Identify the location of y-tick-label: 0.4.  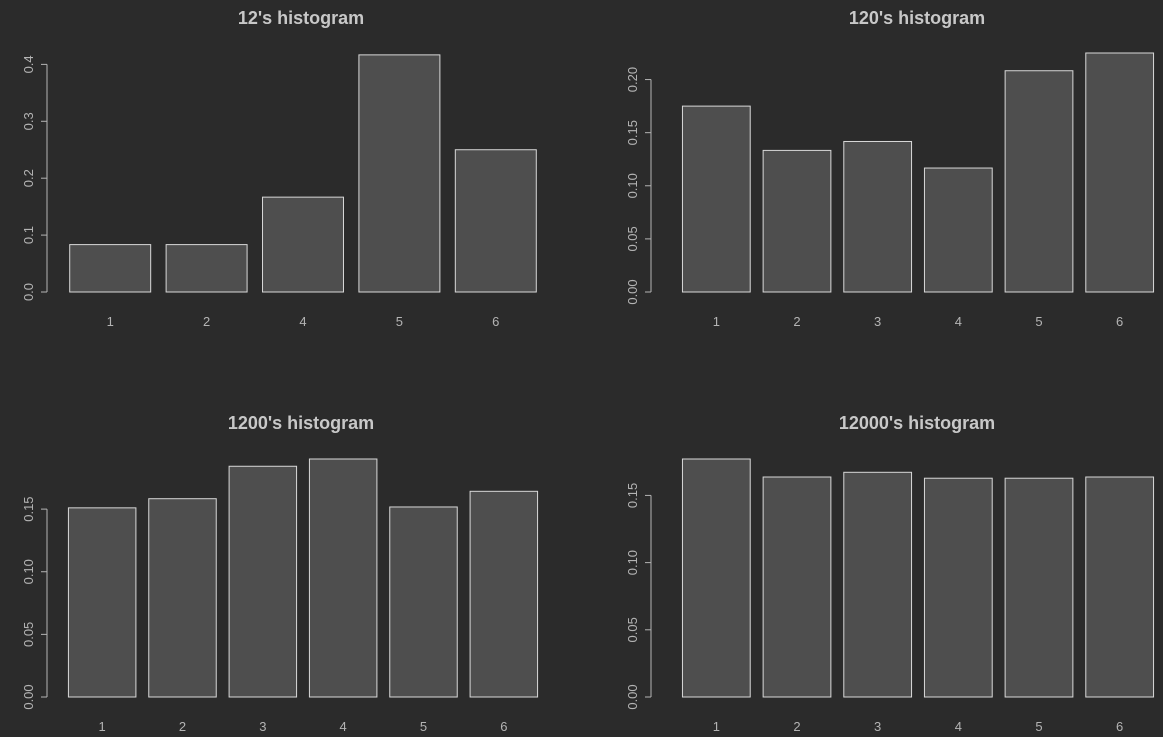
(28, 64).